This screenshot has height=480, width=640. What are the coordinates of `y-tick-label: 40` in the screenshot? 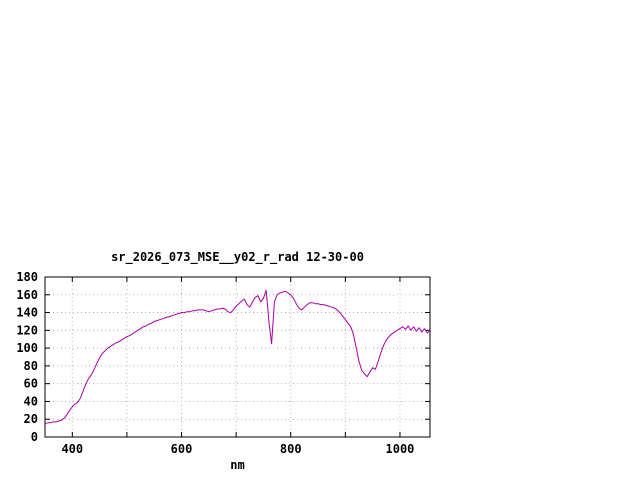 It's located at (31, 401).